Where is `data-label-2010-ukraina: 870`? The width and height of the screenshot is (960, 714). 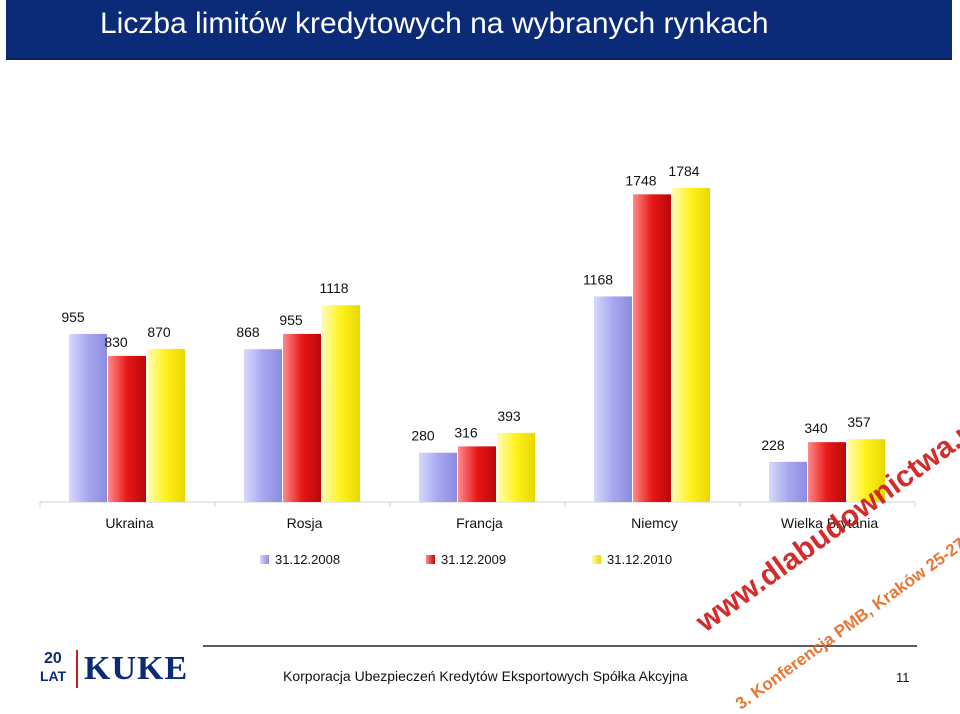
data-label-2010-ukraina: 870 is located at coordinates (159, 332).